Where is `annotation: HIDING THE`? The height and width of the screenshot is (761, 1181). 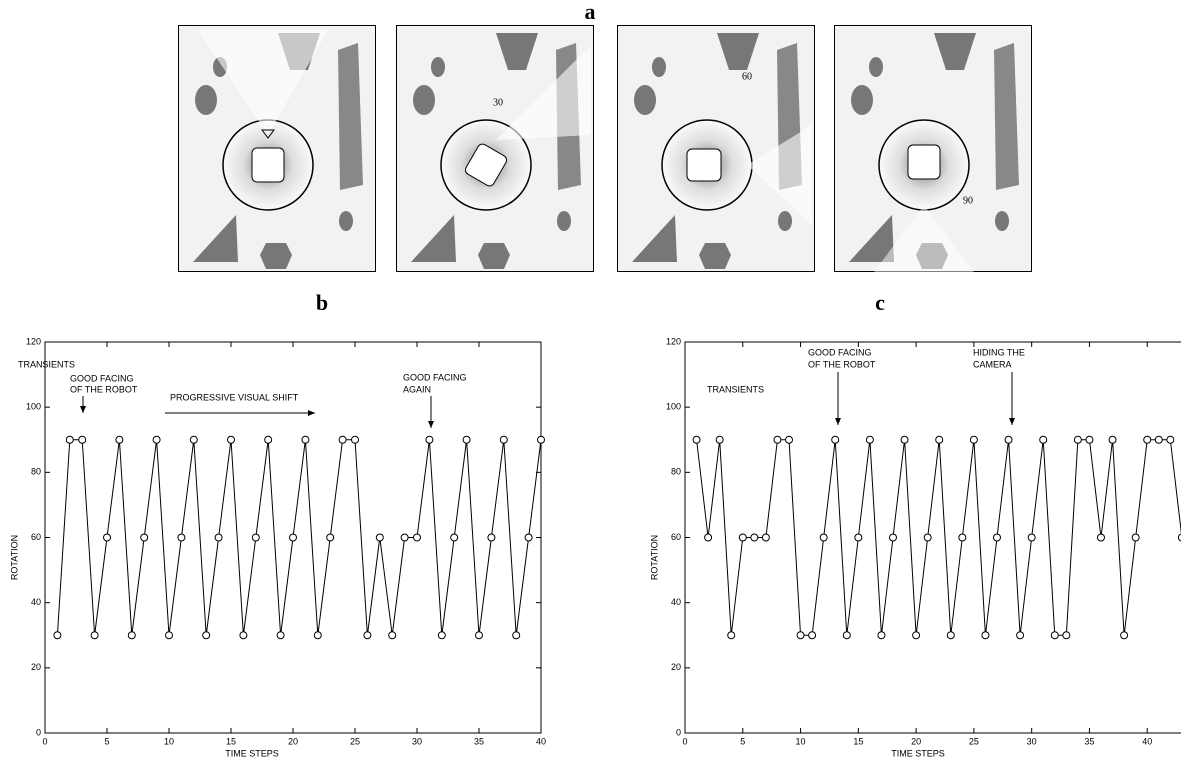
annotation: HIDING THE is located at coordinates (999, 352).